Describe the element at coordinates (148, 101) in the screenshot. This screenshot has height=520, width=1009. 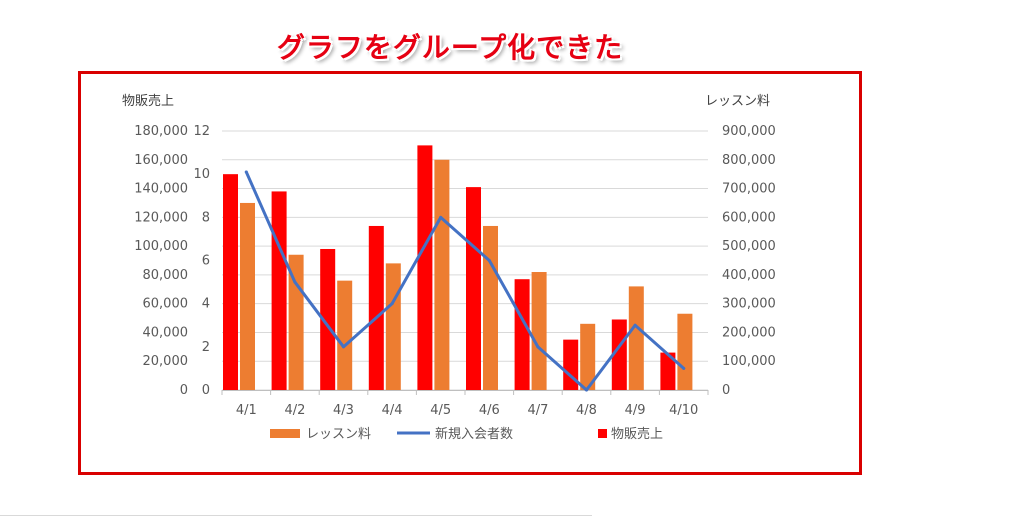
I see `left-axis-title: 物販売上` at that location.